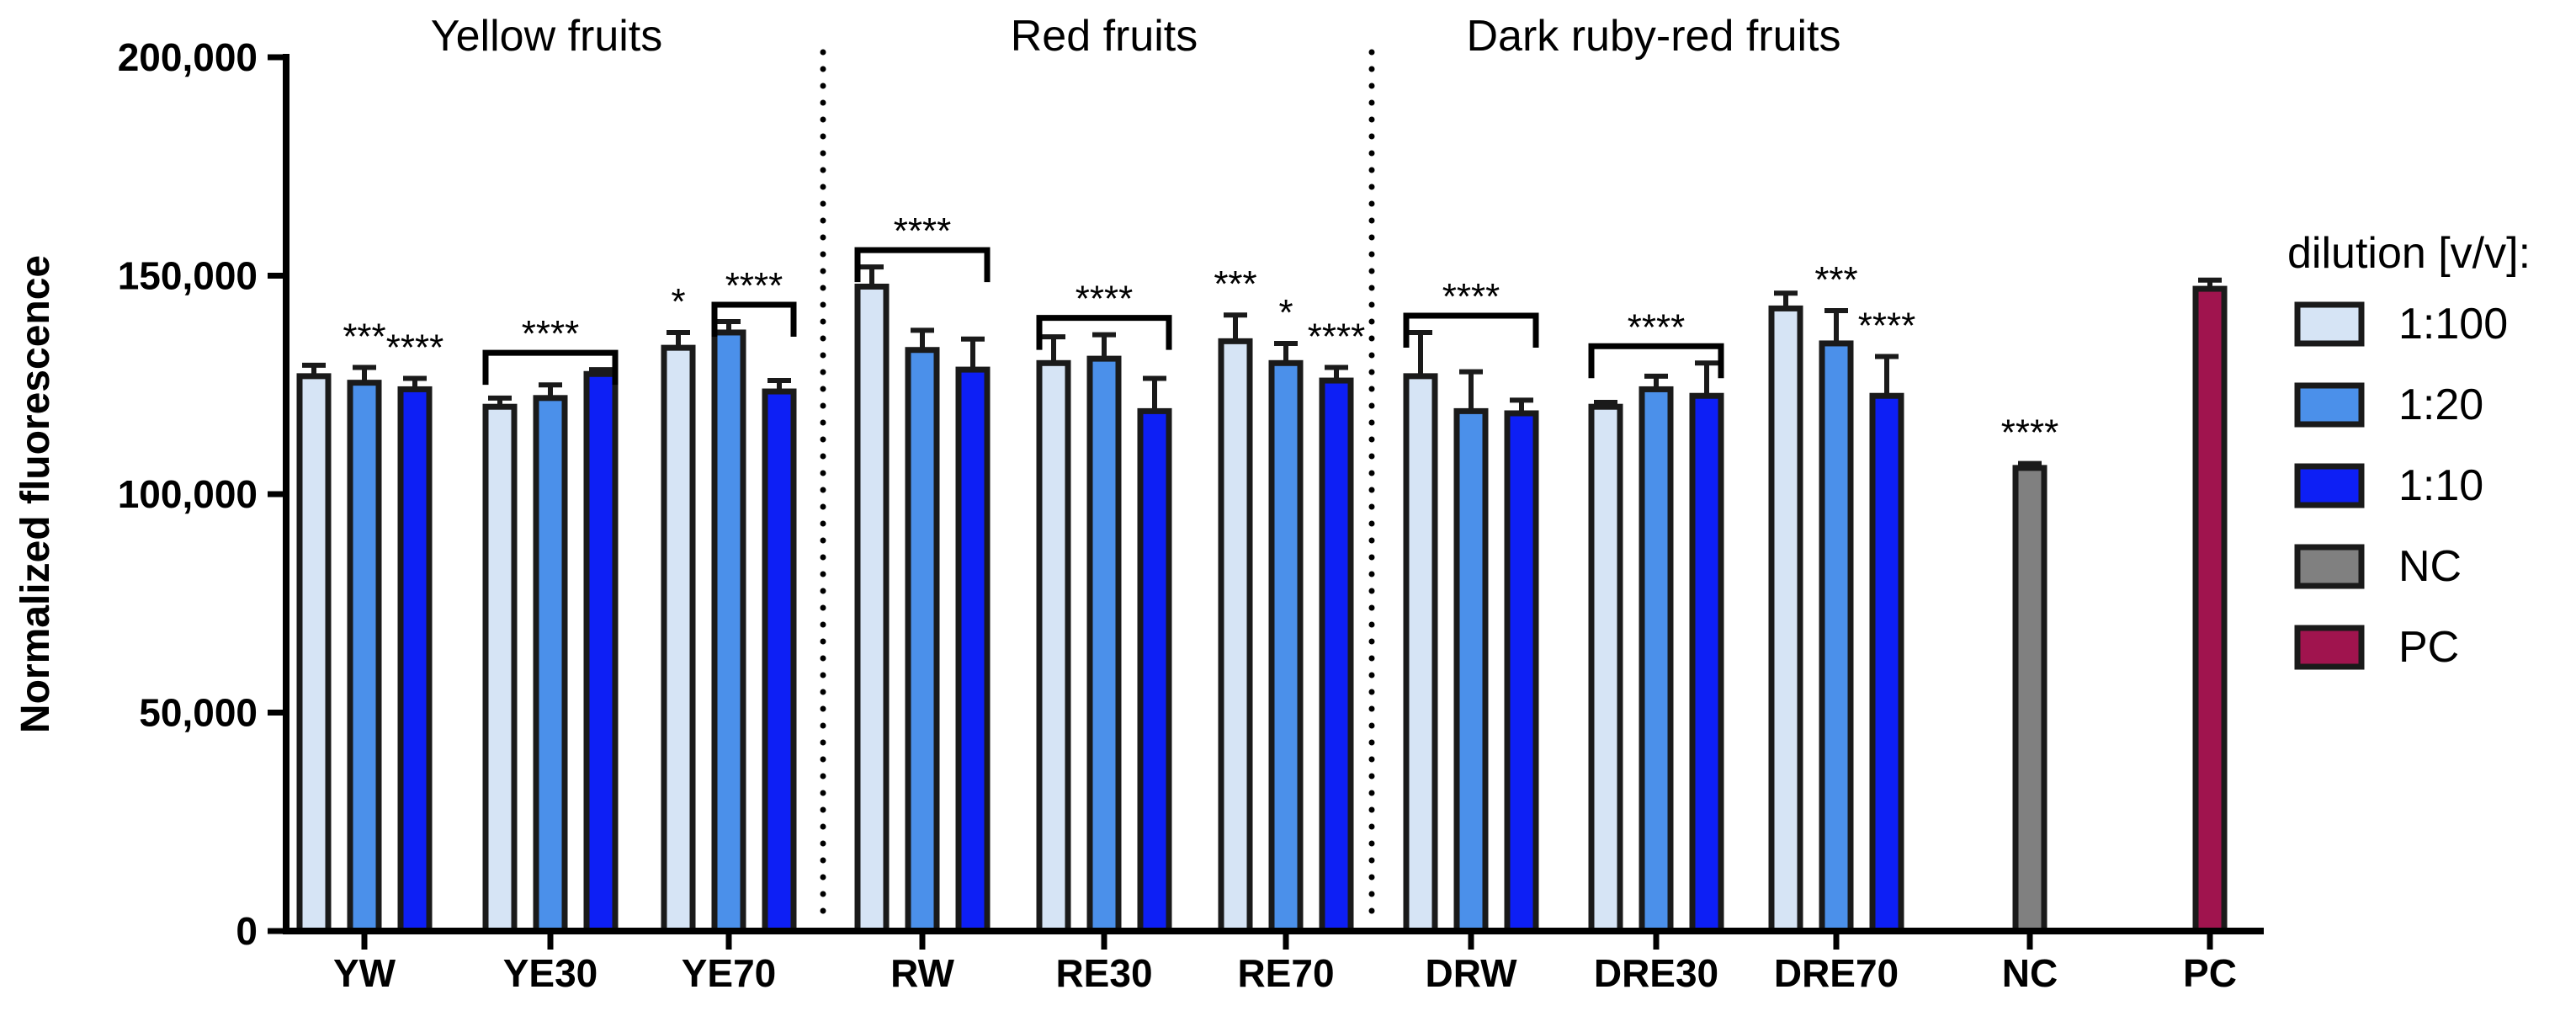 The width and height of the screenshot is (2576, 1011). Describe the element at coordinates (36, 494) in the screenshot. I see `y-axis-title: Normalized fluorescence` at that location.